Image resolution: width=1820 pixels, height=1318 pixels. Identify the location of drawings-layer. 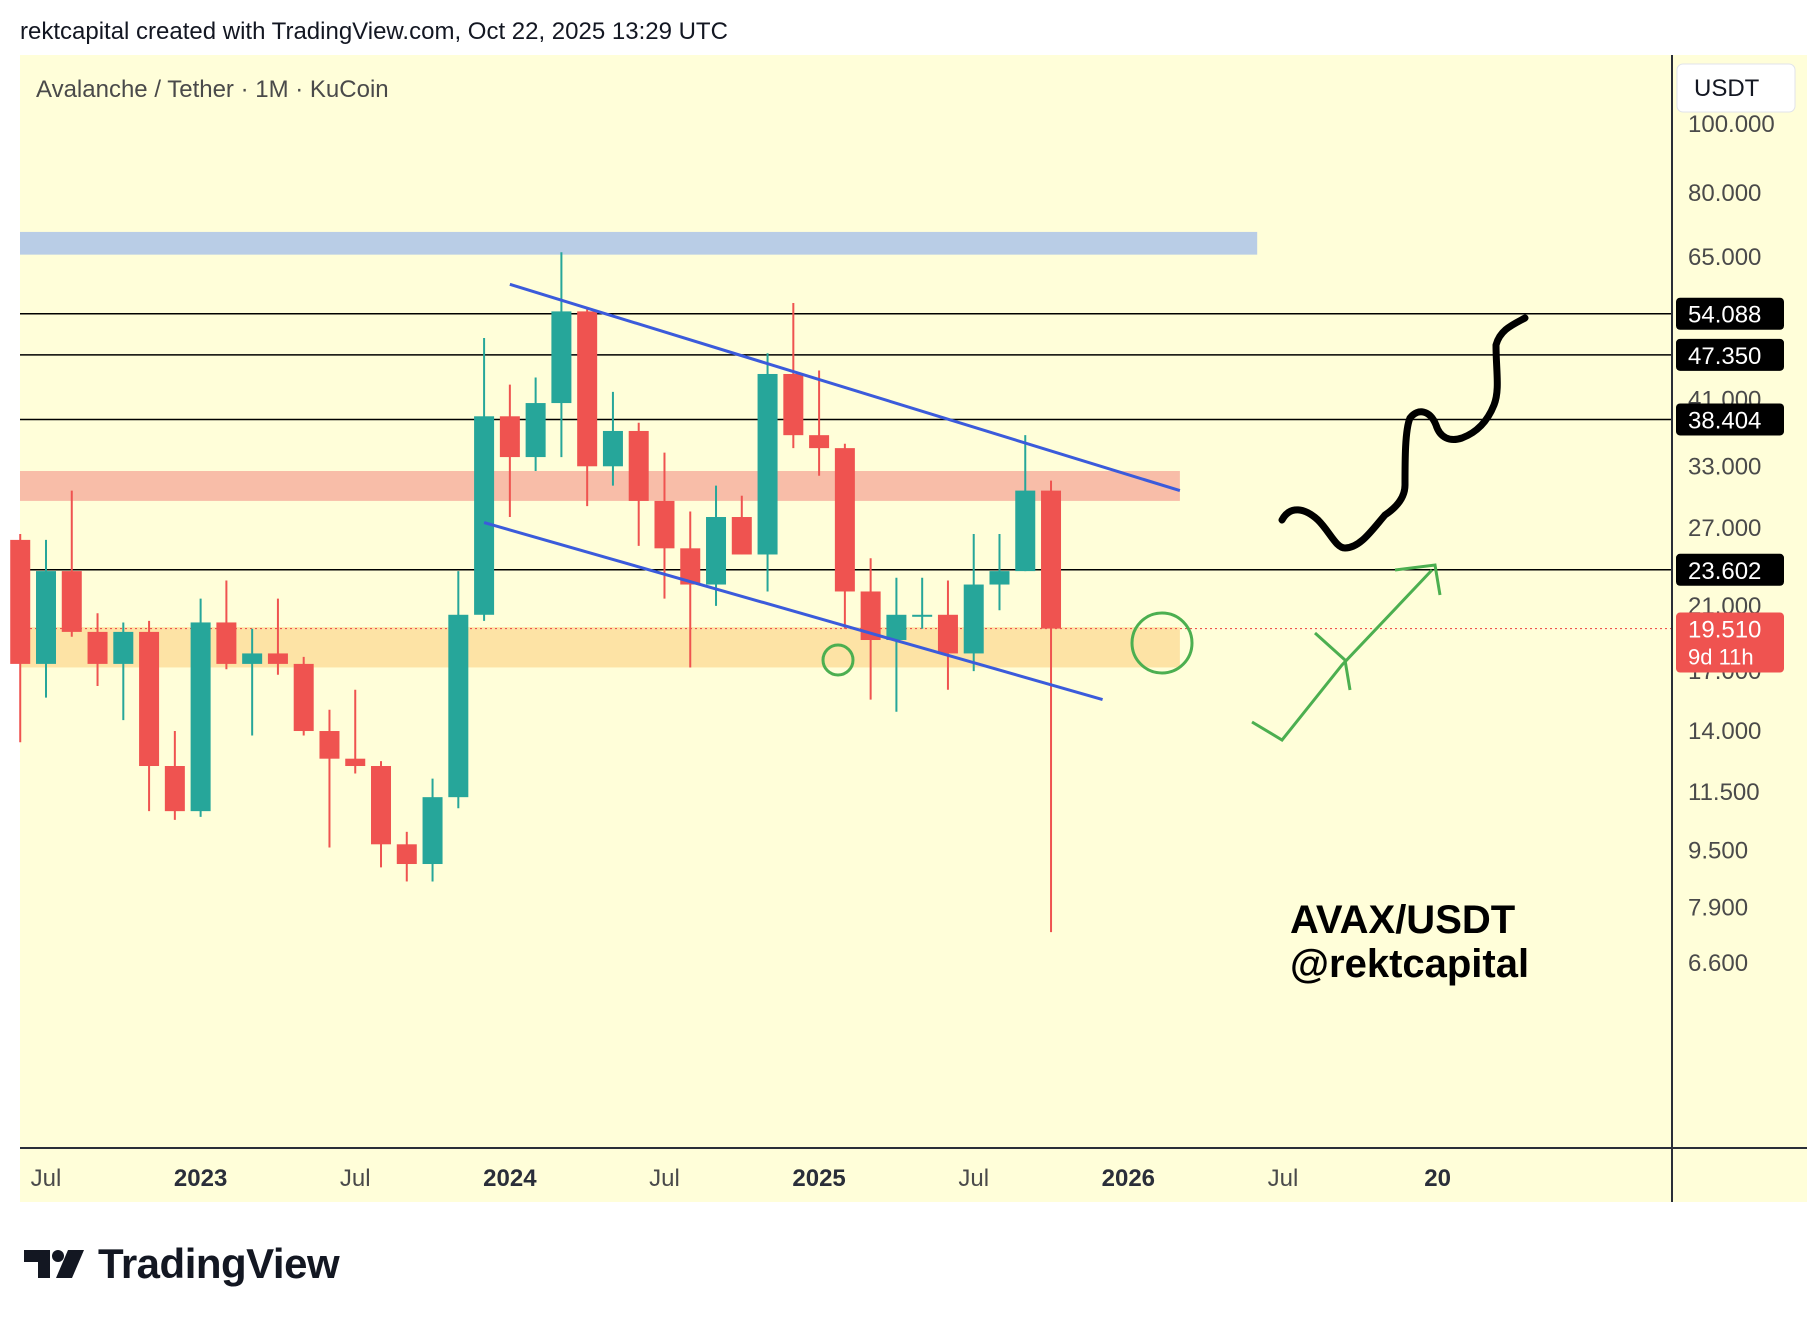
(1175, 528).